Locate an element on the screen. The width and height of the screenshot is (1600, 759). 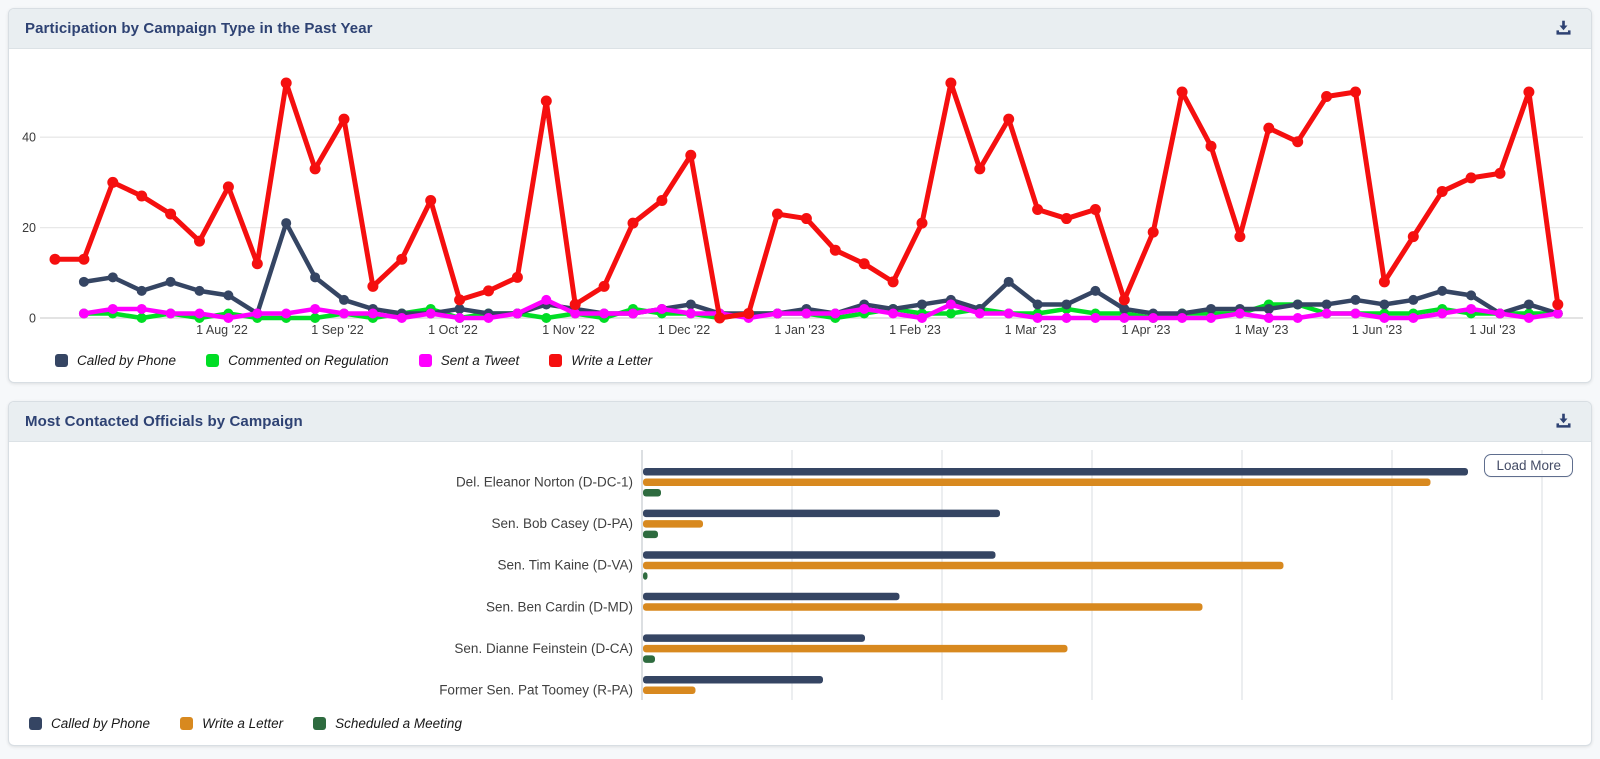
y-tick-label: 40 is located at coordinates (29, 138).